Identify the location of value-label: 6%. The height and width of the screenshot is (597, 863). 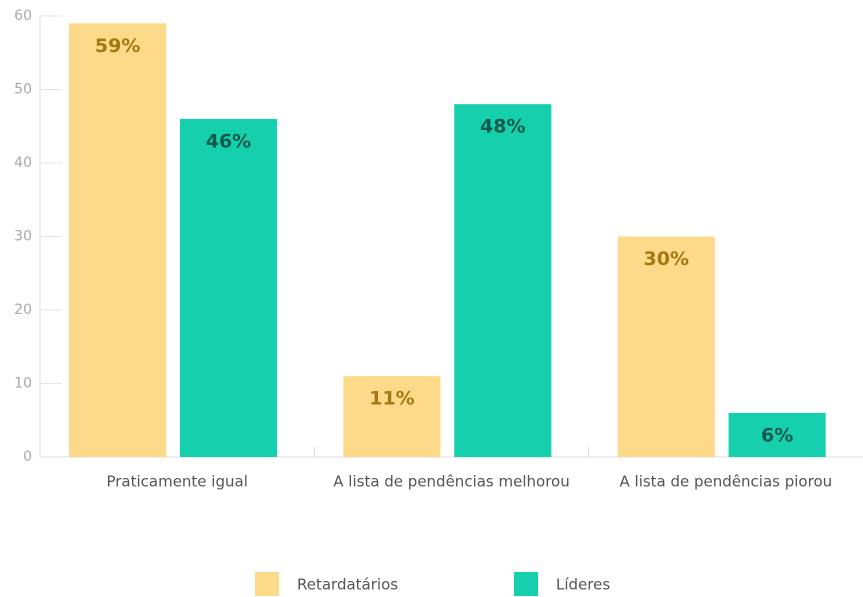
(777, 435).